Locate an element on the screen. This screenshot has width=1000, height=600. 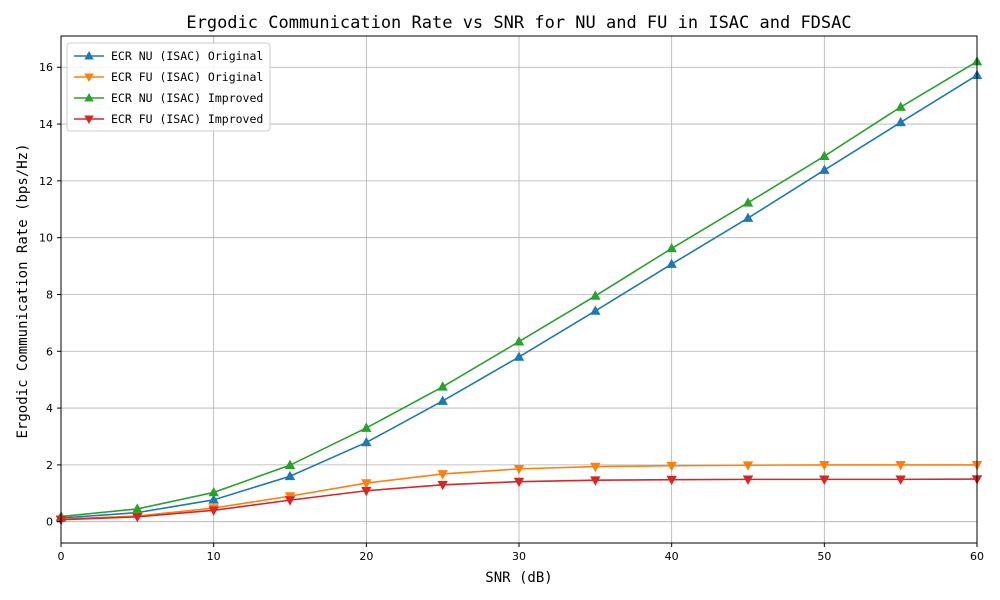
x-tick-label: 50 is located at coordinates (824, 556).